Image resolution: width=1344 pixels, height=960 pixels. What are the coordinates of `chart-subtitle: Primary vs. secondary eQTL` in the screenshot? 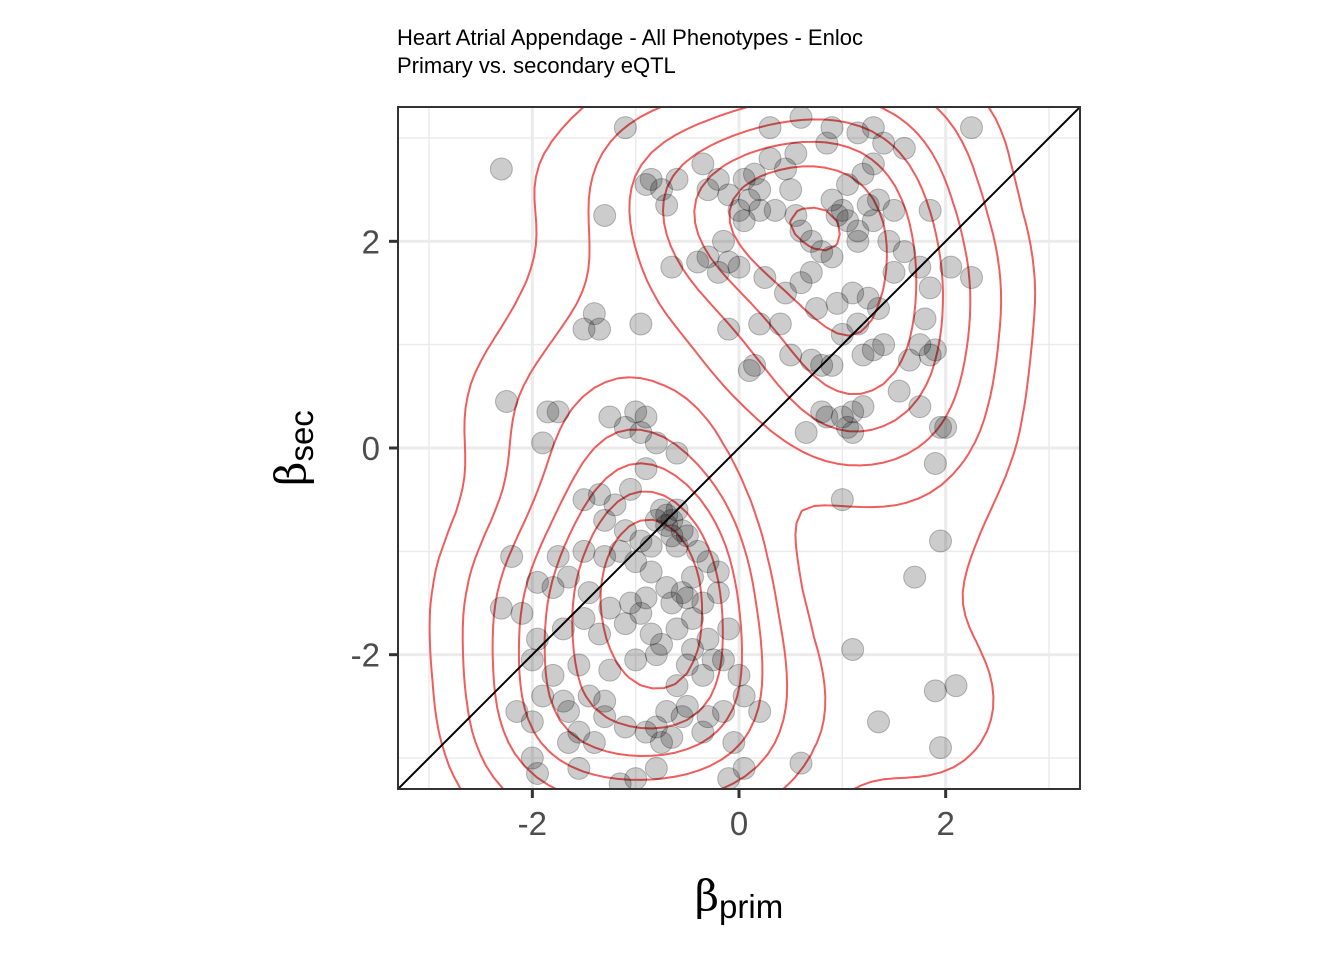 It's located at (536, 65).